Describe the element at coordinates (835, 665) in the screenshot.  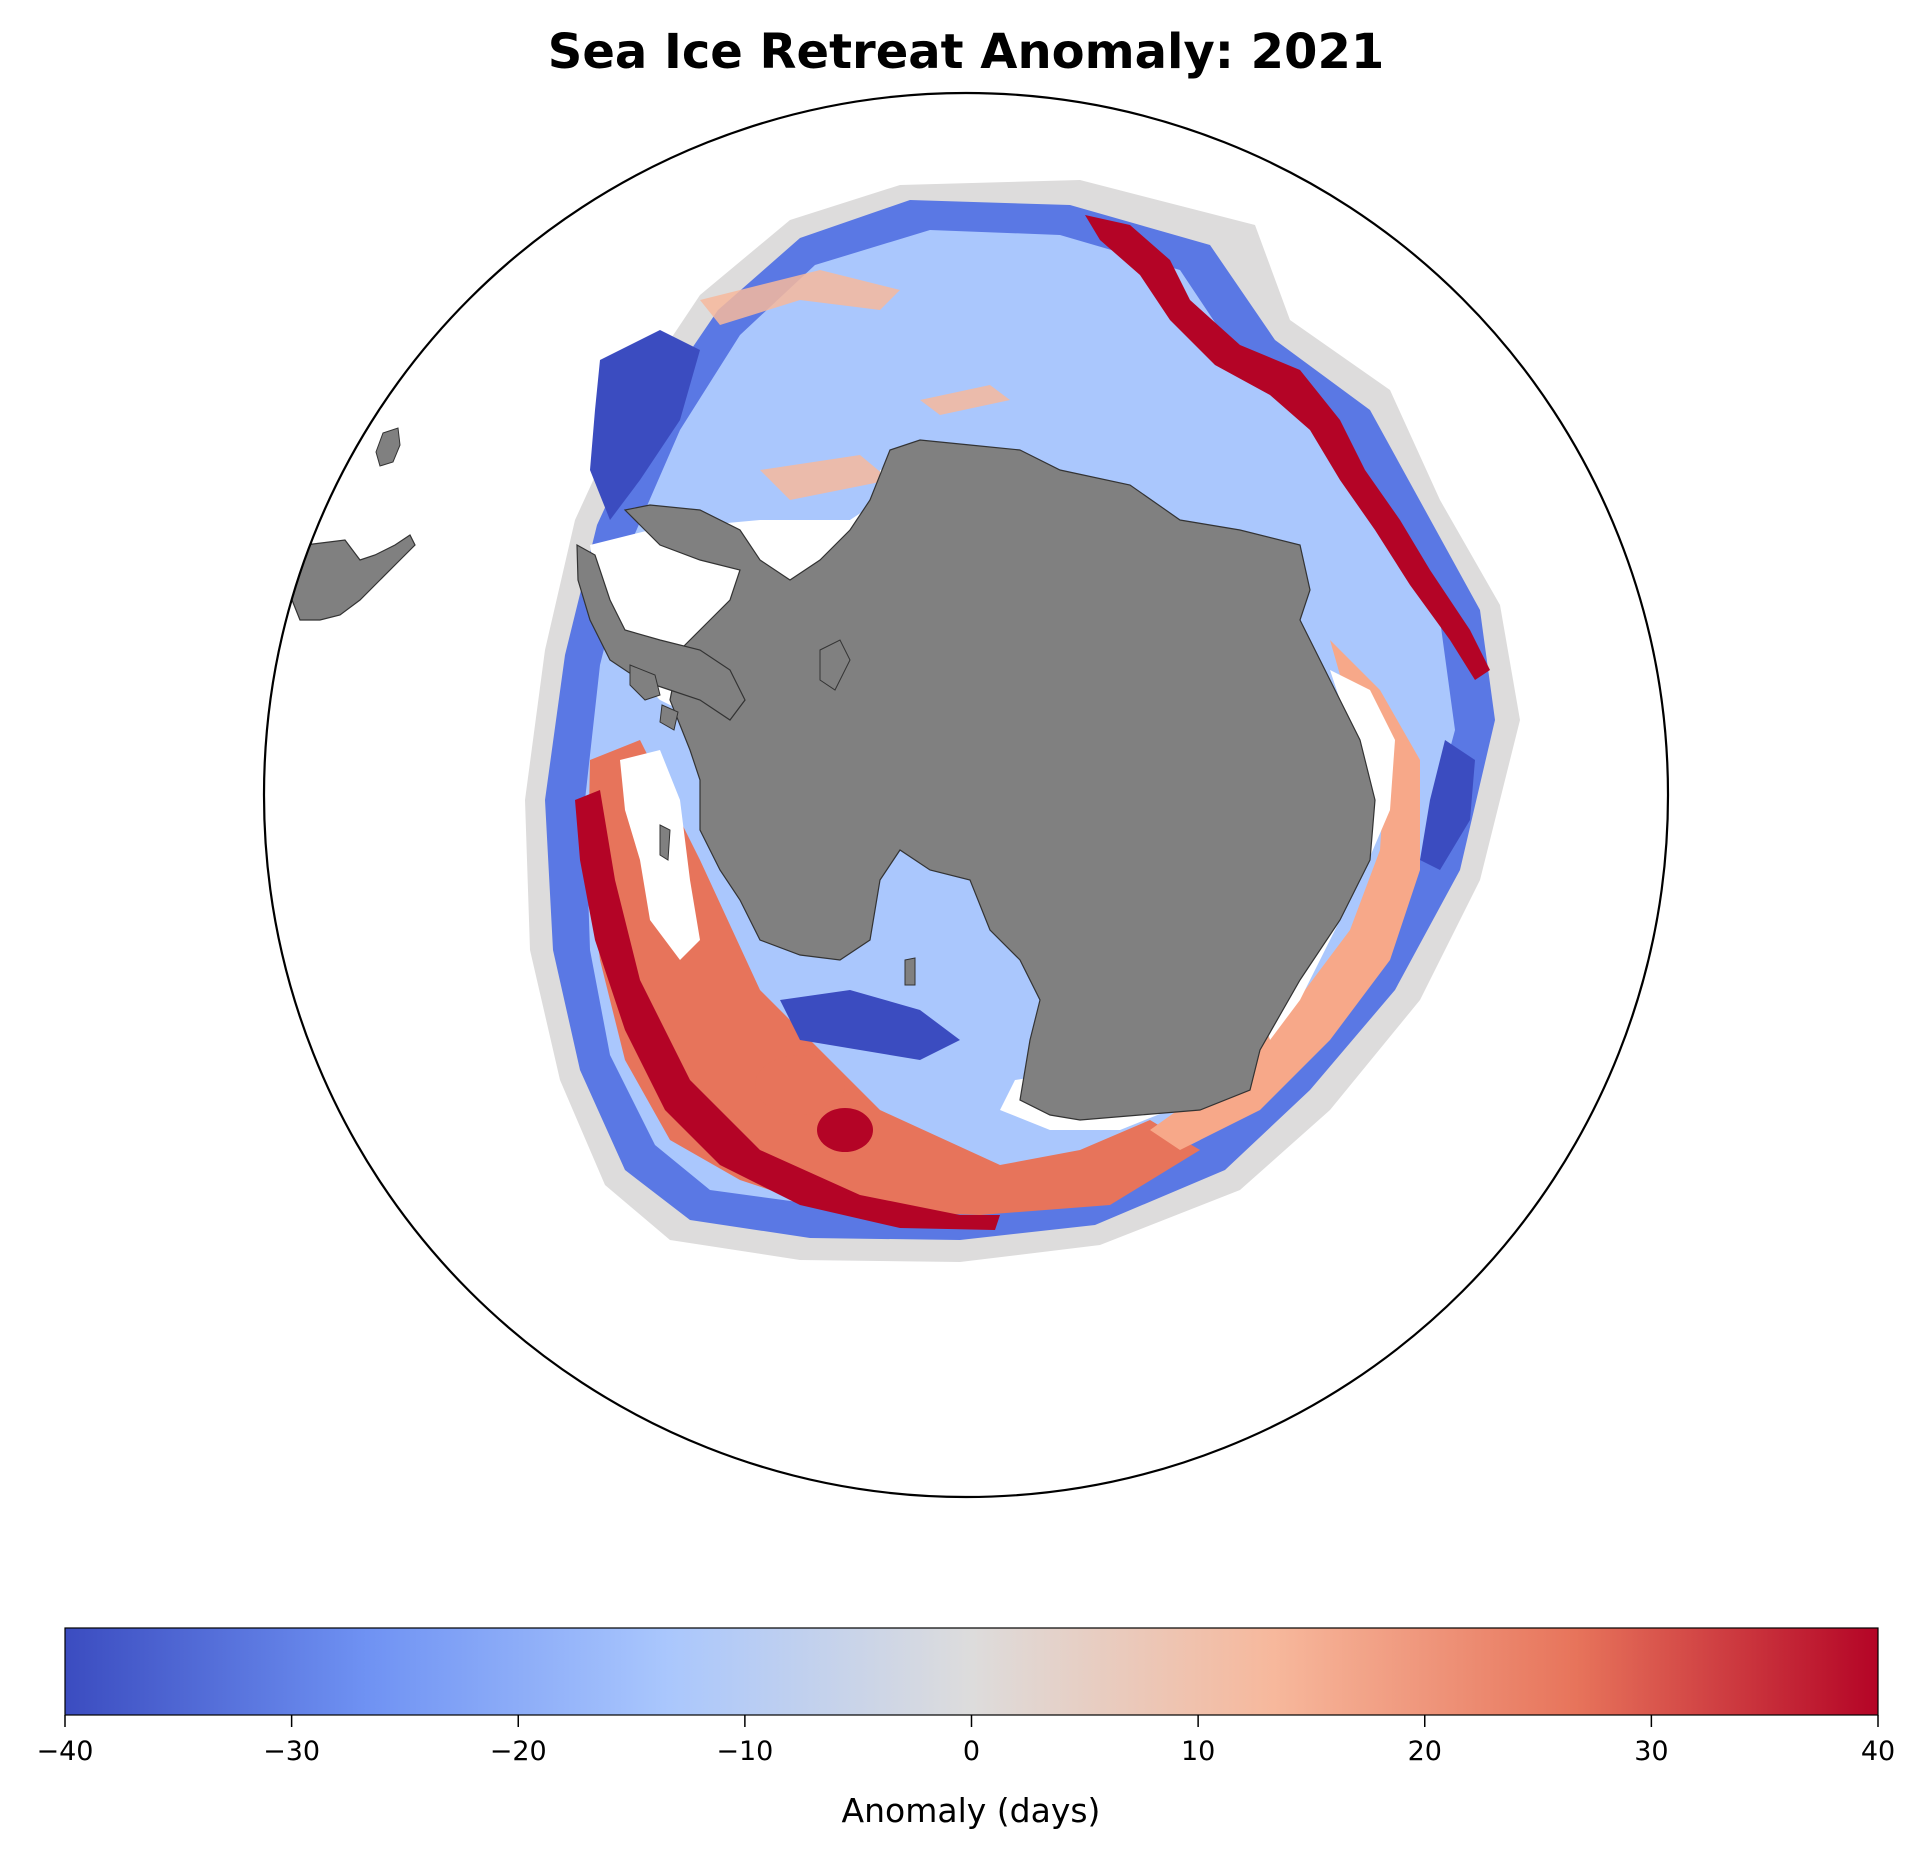
I see `island-east-coast` at that location.